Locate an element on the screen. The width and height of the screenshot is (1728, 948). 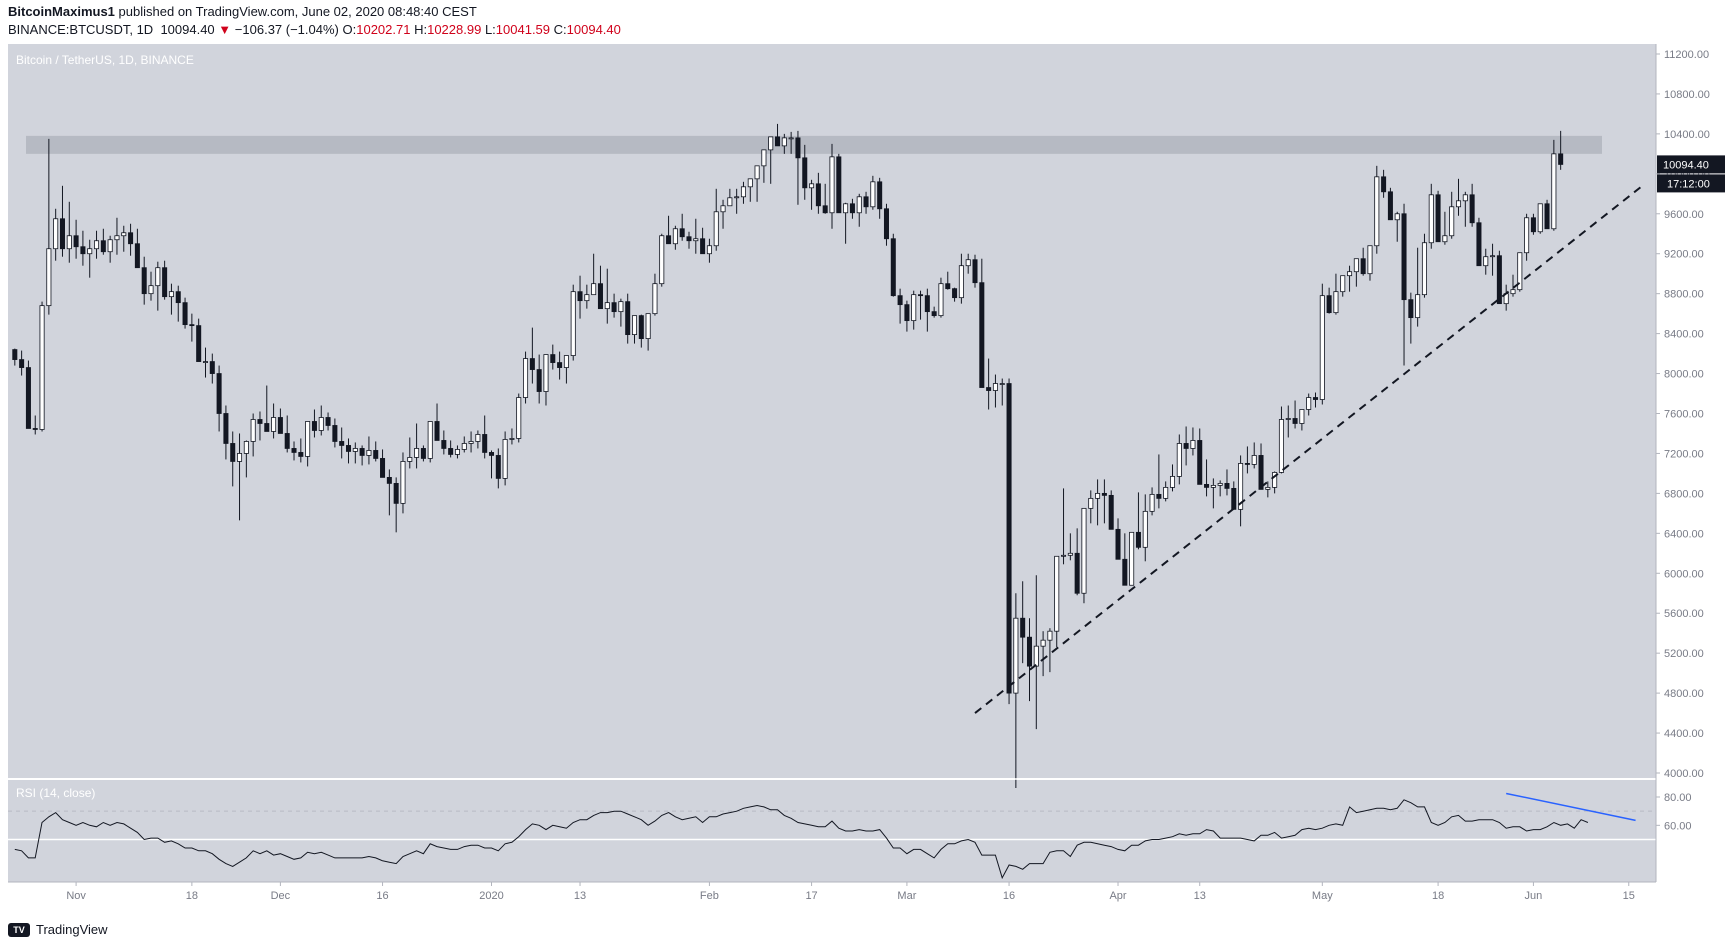
close-label: C: is located at coordinates (560, 29).